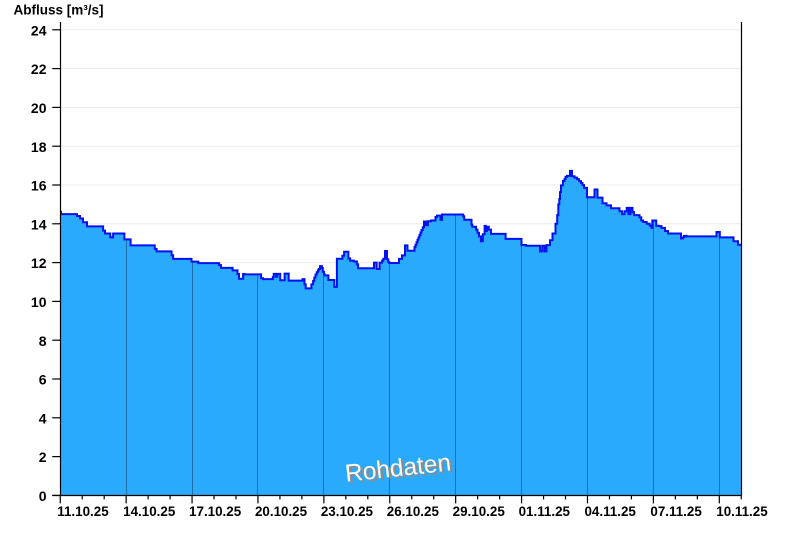 This screenshot has height=550, width=800. What do you see at coordinates (347, 511) in the screenshot?
I see `svg-text: 23.10.25` at bounding box center [347, 511].